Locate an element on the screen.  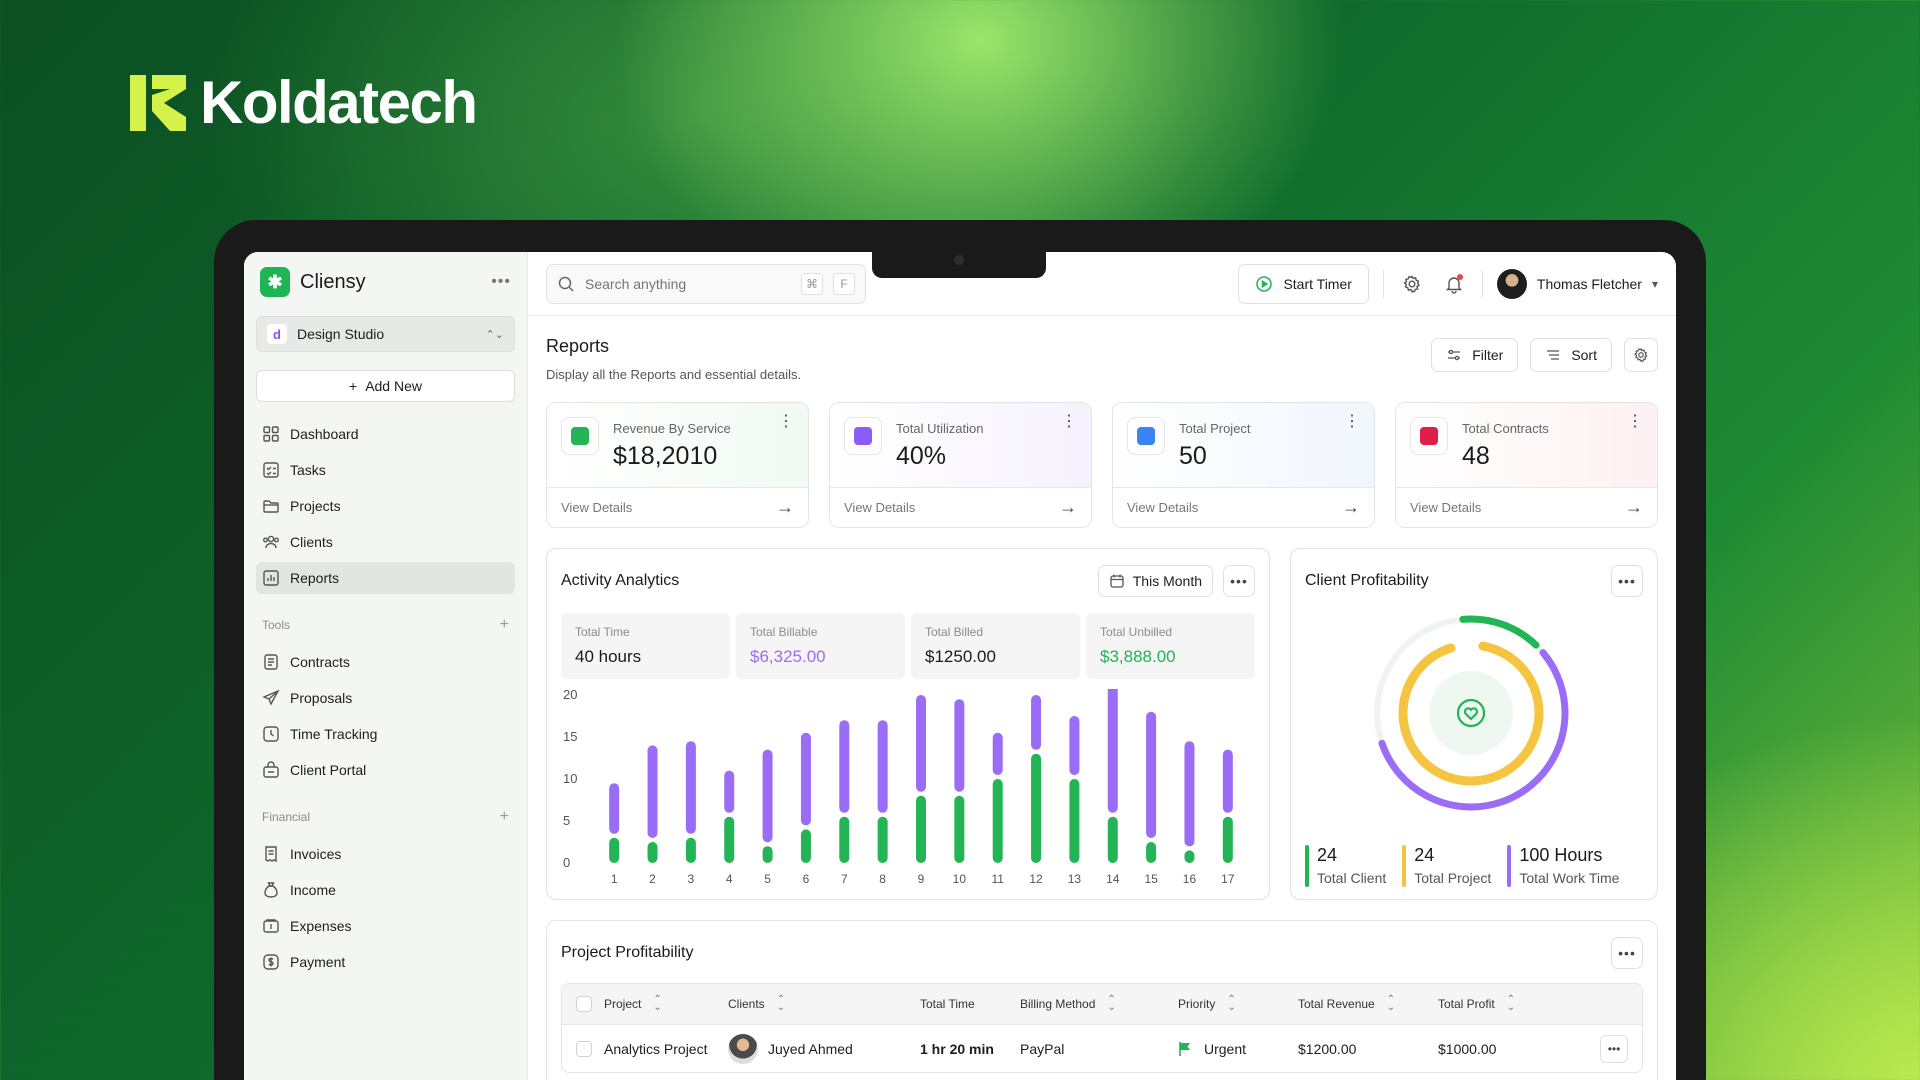
profit-legend: 24 Total Client 24 Total Project is located at coordinates (1462, 866).